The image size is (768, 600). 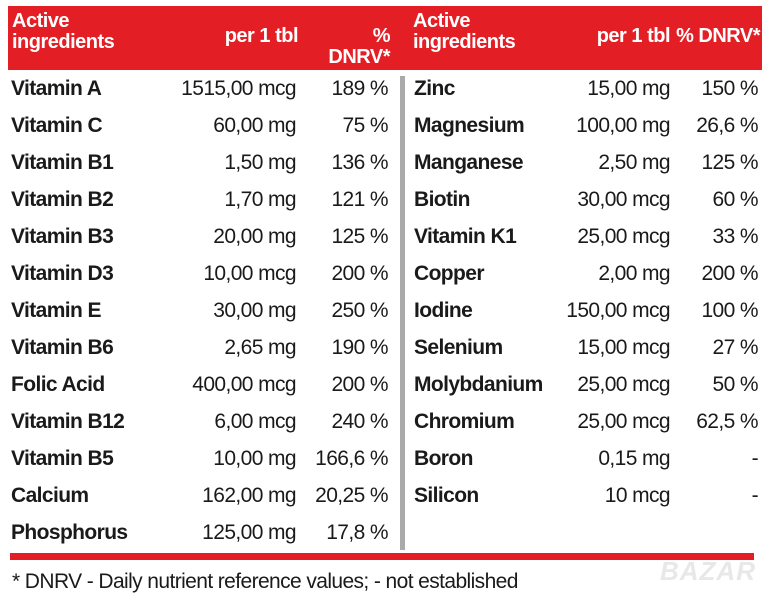 I want to click on amount-per-tablet: 20,00 mg, so click(x=254, y=236).